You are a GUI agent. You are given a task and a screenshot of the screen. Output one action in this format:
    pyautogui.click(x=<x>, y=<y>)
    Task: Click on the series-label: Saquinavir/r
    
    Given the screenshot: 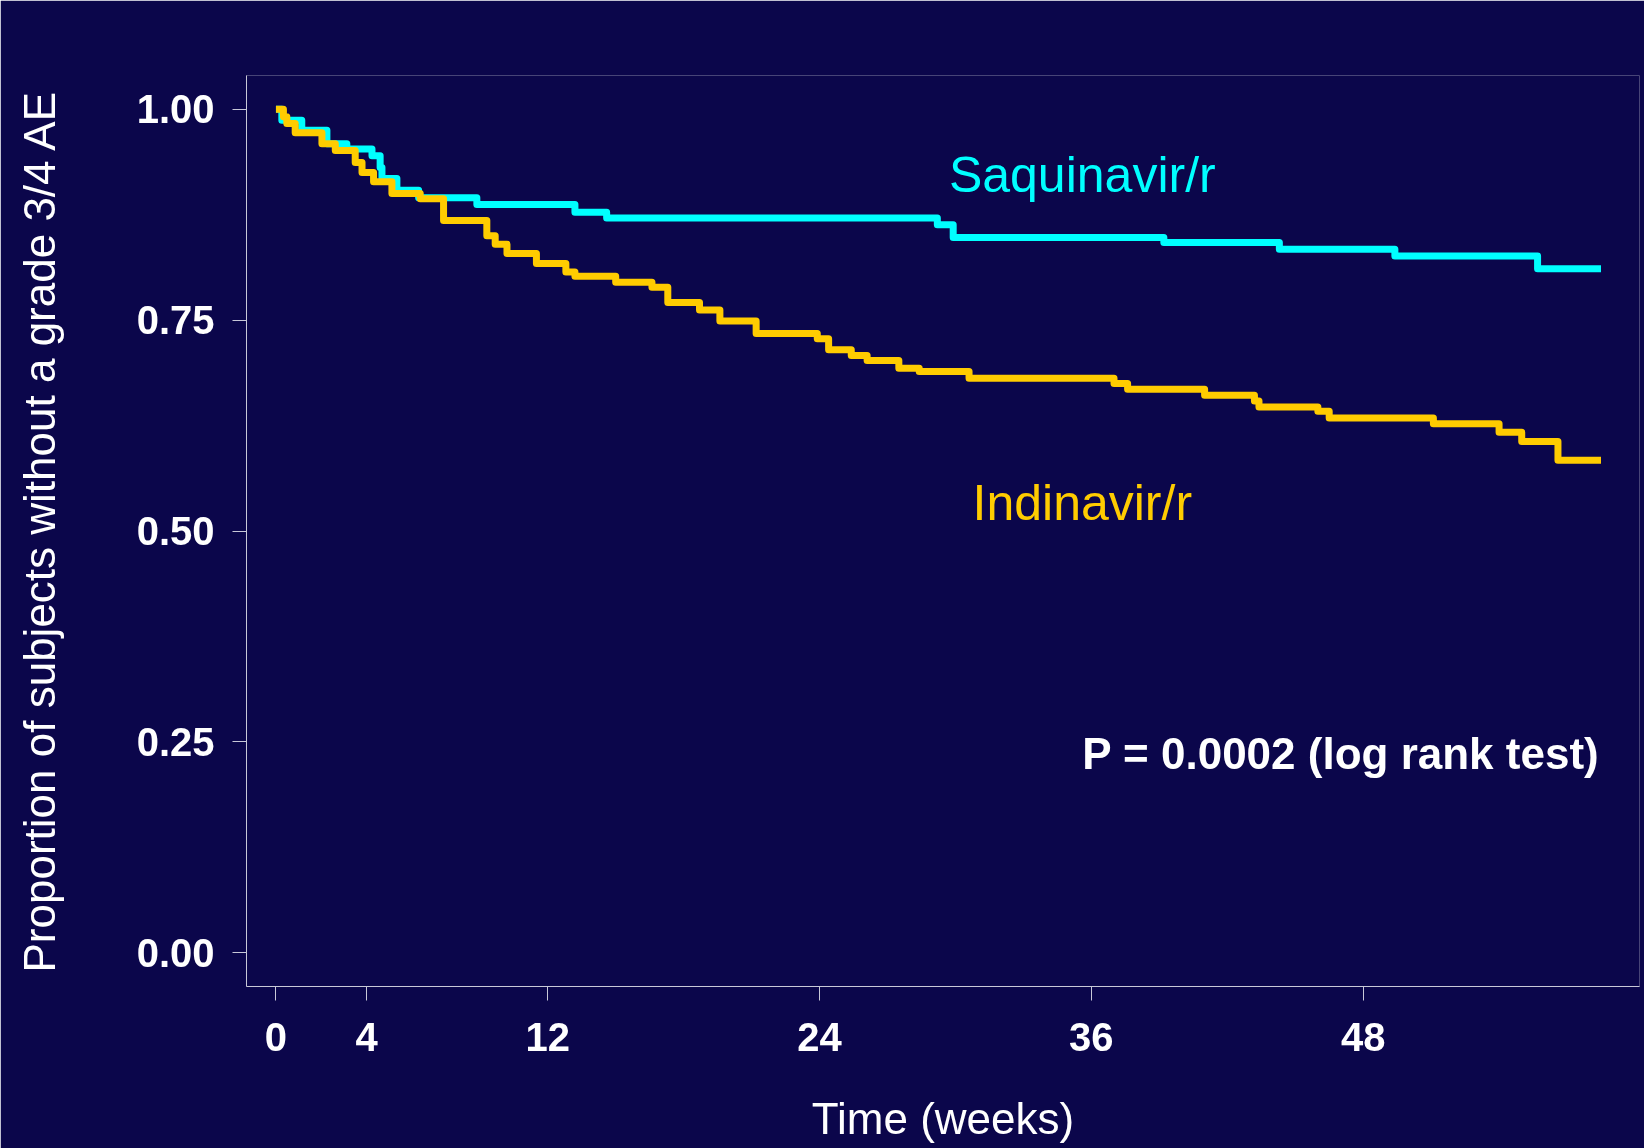 What is the action you would take?
    pyautogui.click(x=1082, y=175)
    